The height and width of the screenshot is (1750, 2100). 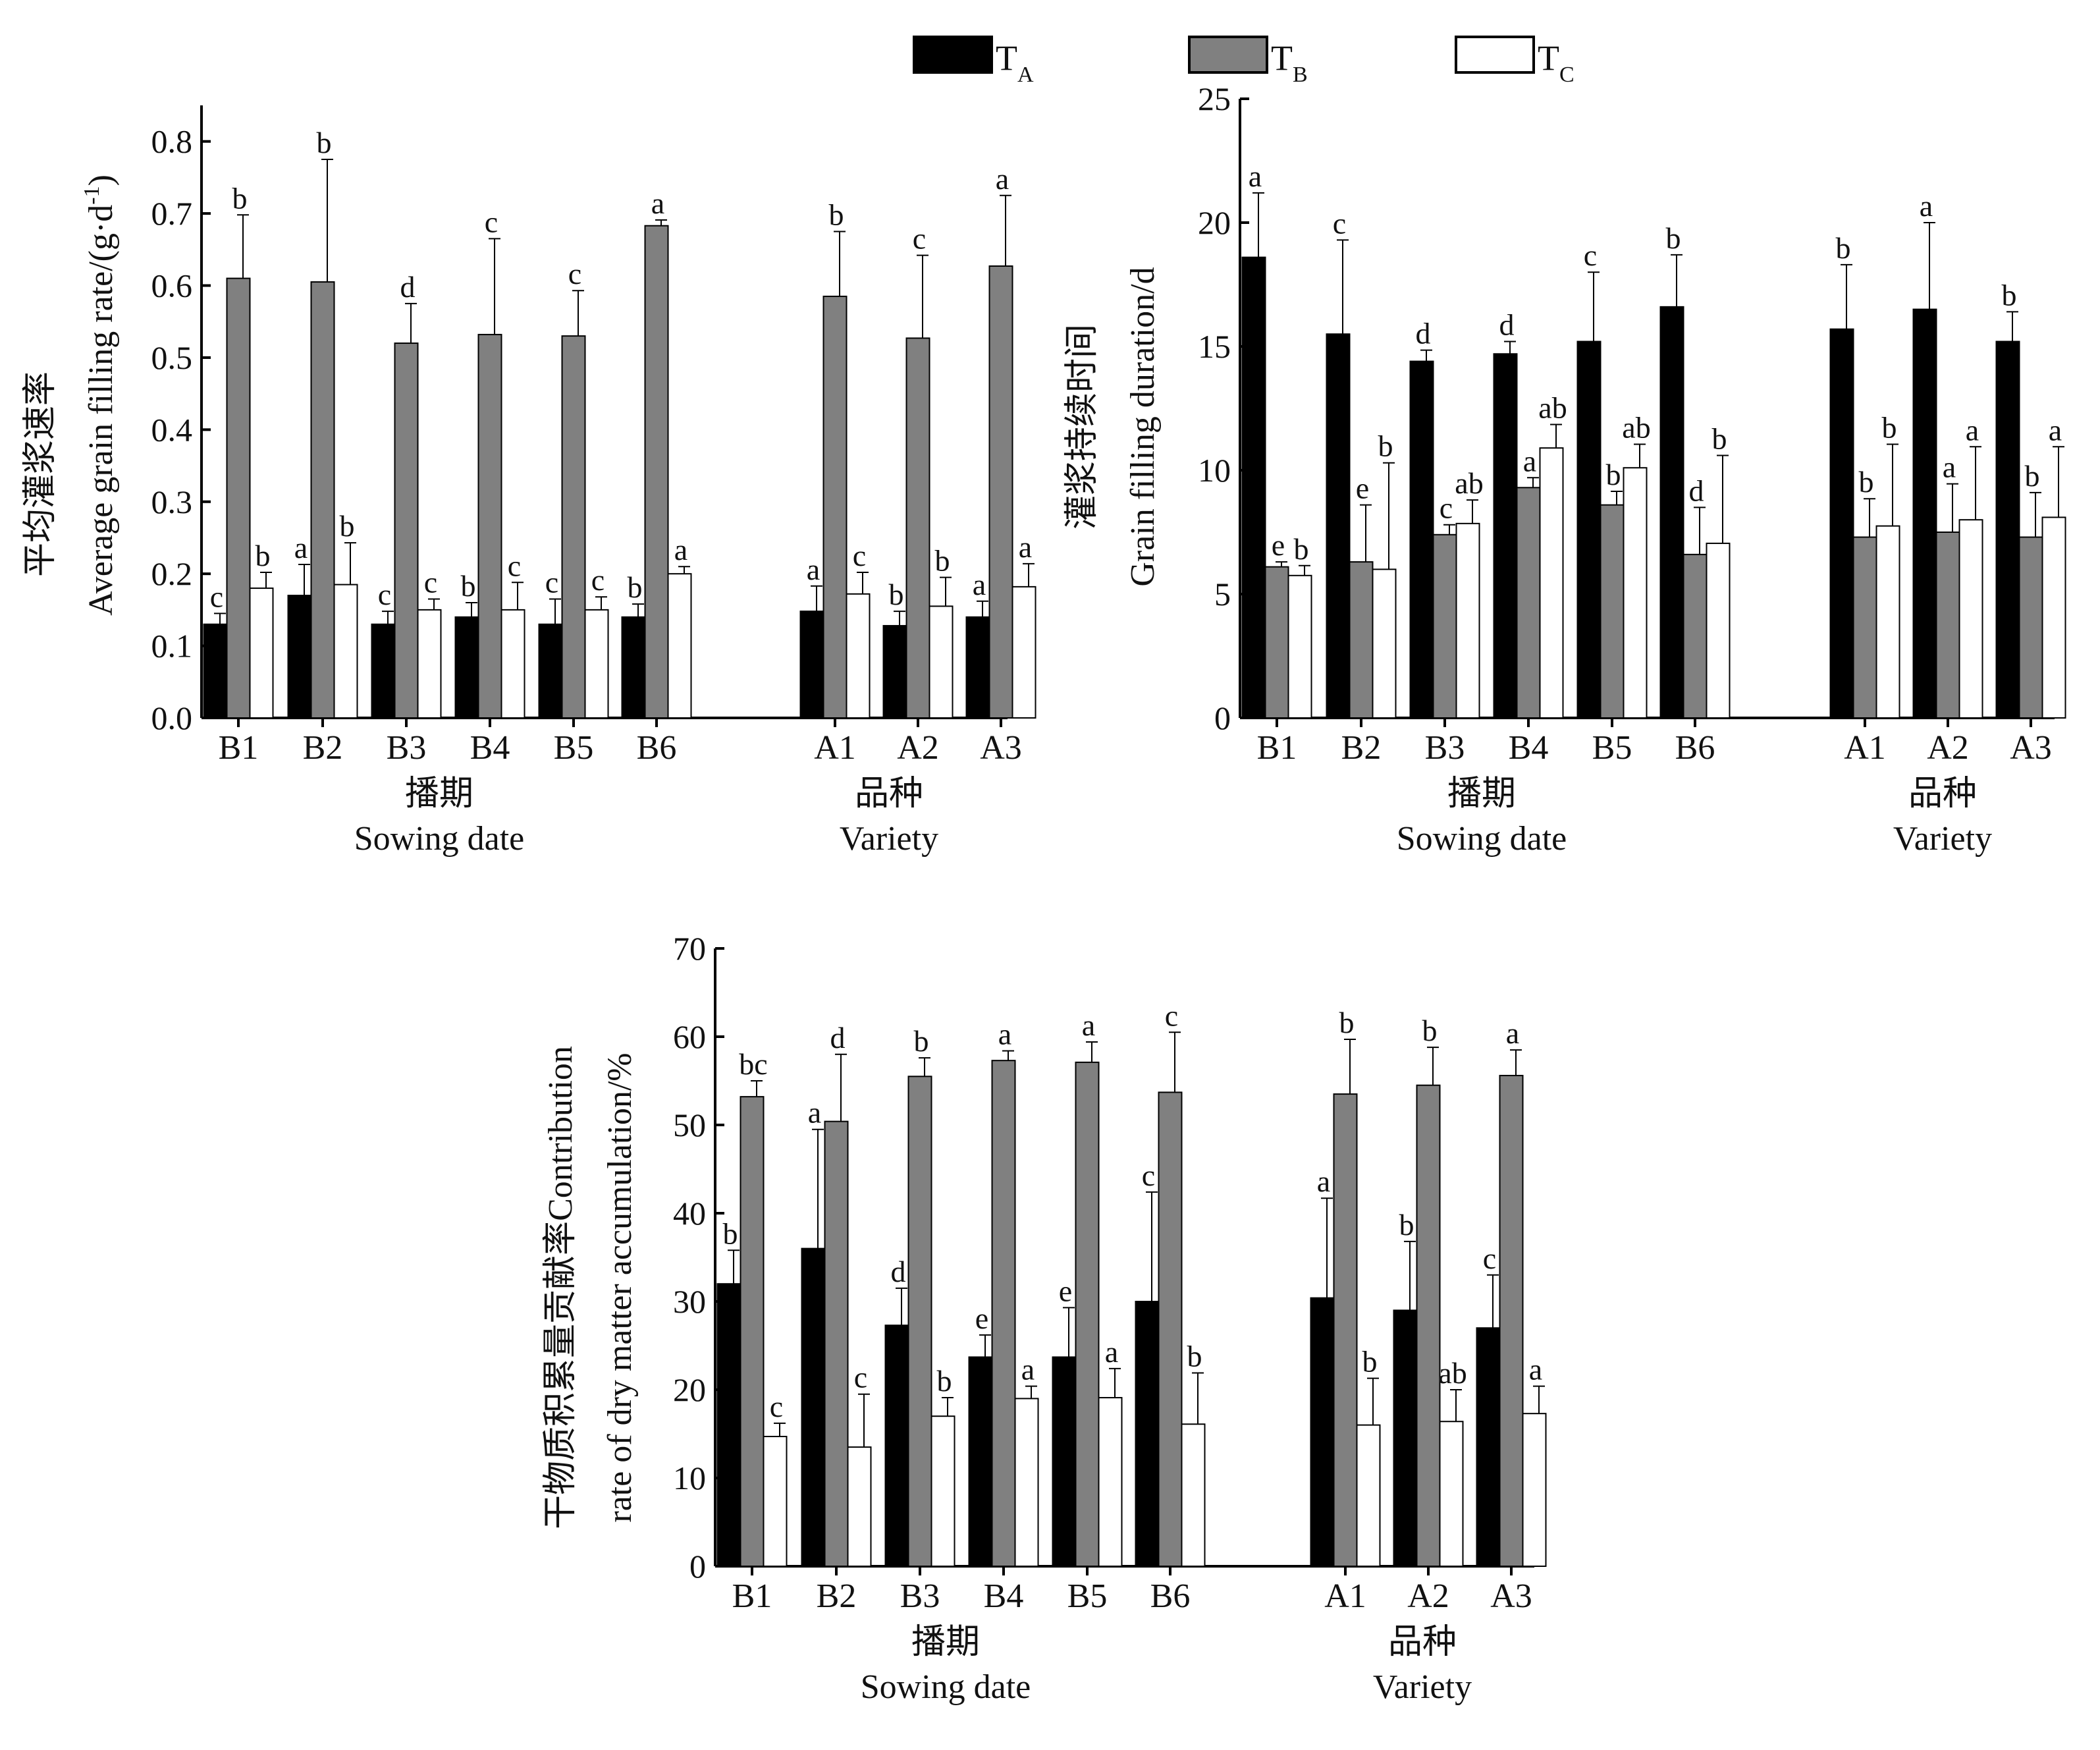 I want to click on significance-letter: bc, so click(x=753, y=1064).